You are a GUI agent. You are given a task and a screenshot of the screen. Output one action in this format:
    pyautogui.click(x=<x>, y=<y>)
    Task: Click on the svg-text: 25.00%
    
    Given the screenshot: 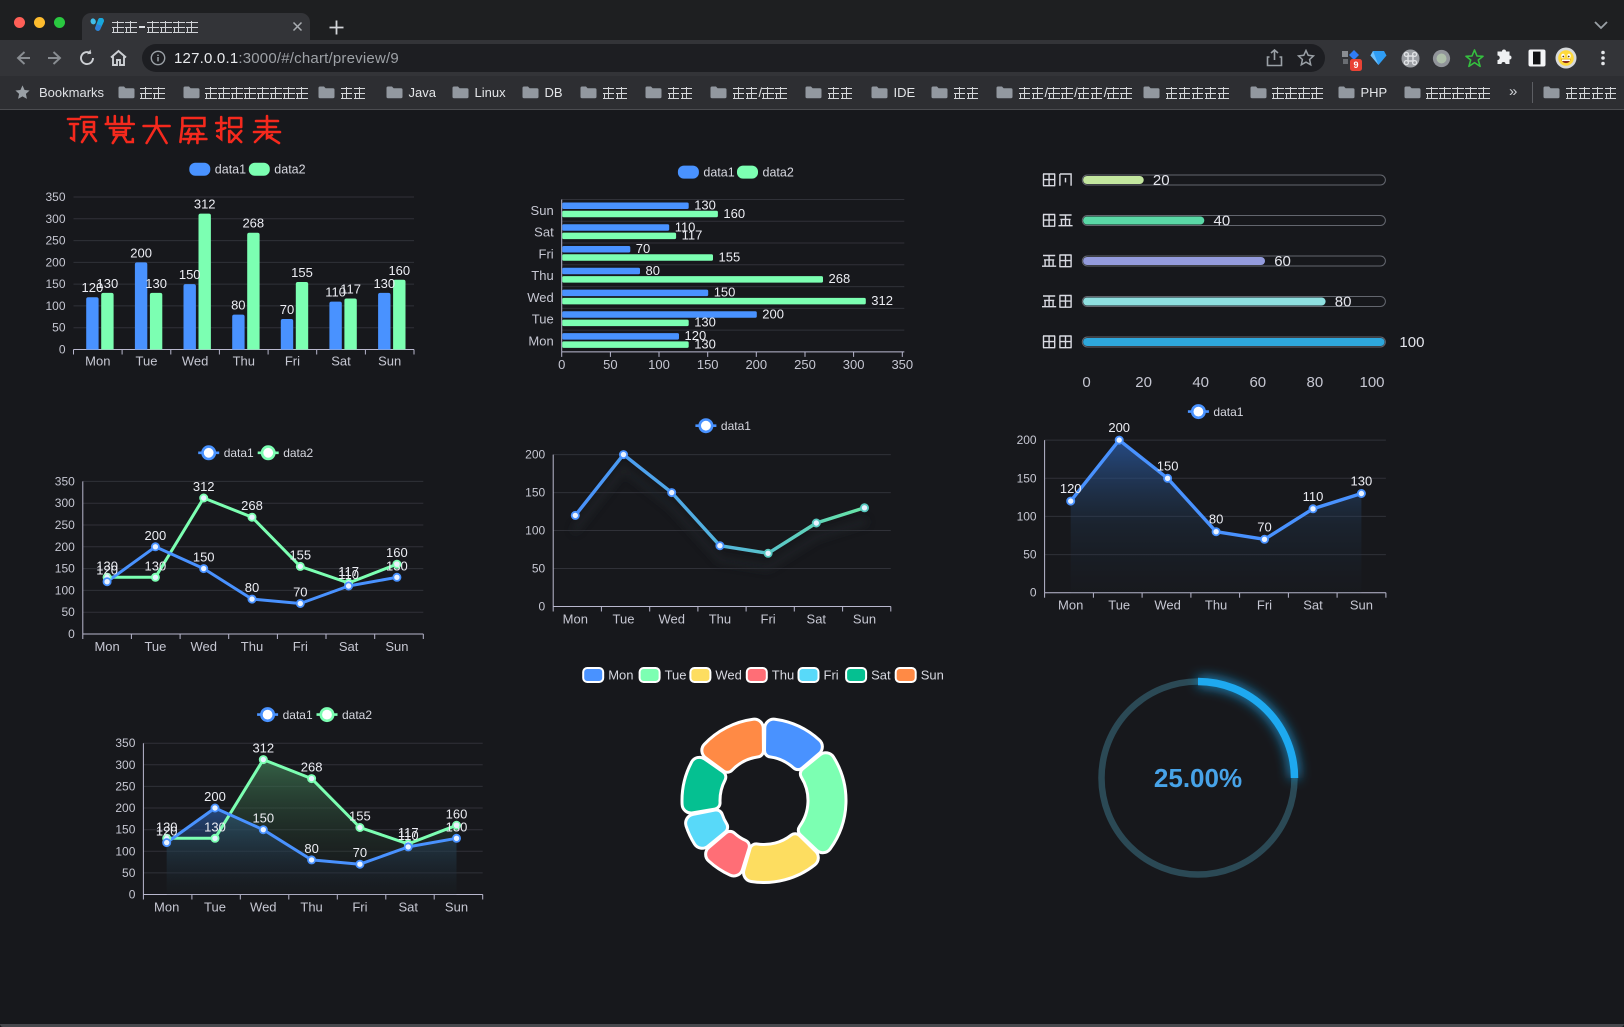 What is the action you would take?
    pyautogui.click(x=1198, y=778)
    